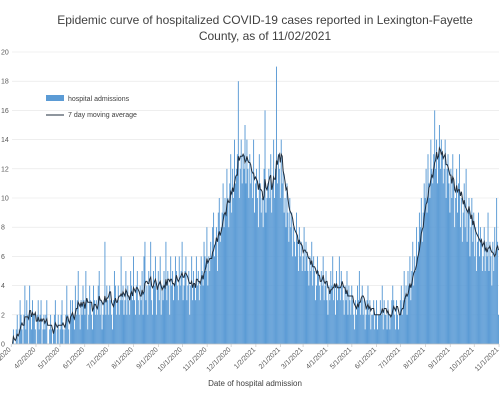  I want to click on x-tick-label: 6/1/2020, so click(74, 358).